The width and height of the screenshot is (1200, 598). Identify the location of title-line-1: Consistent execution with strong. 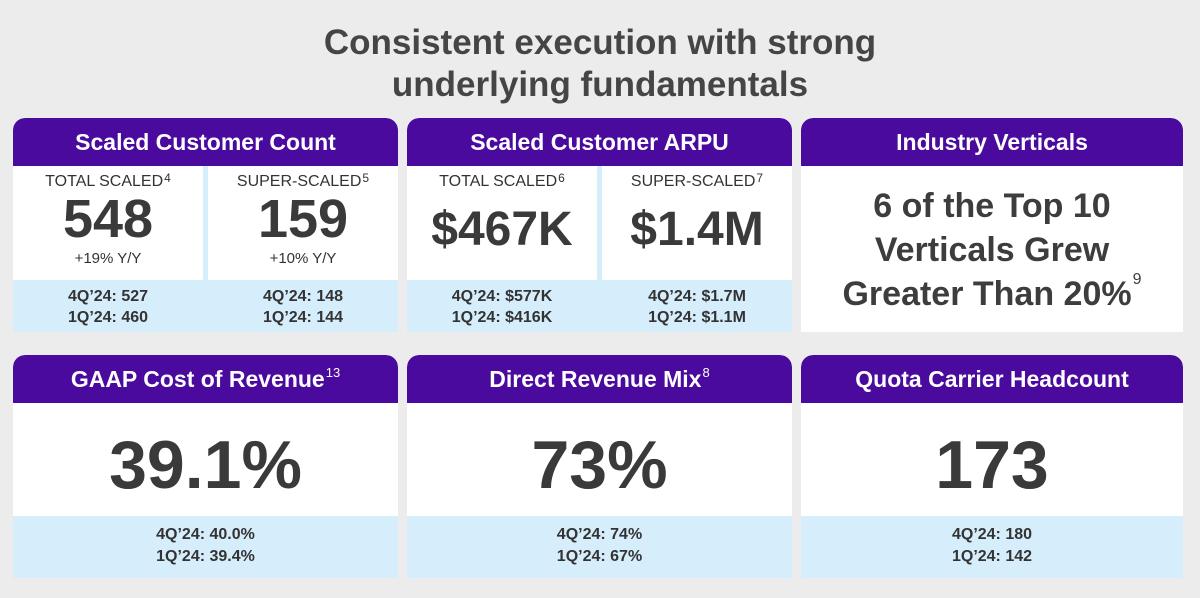
(600, 42).